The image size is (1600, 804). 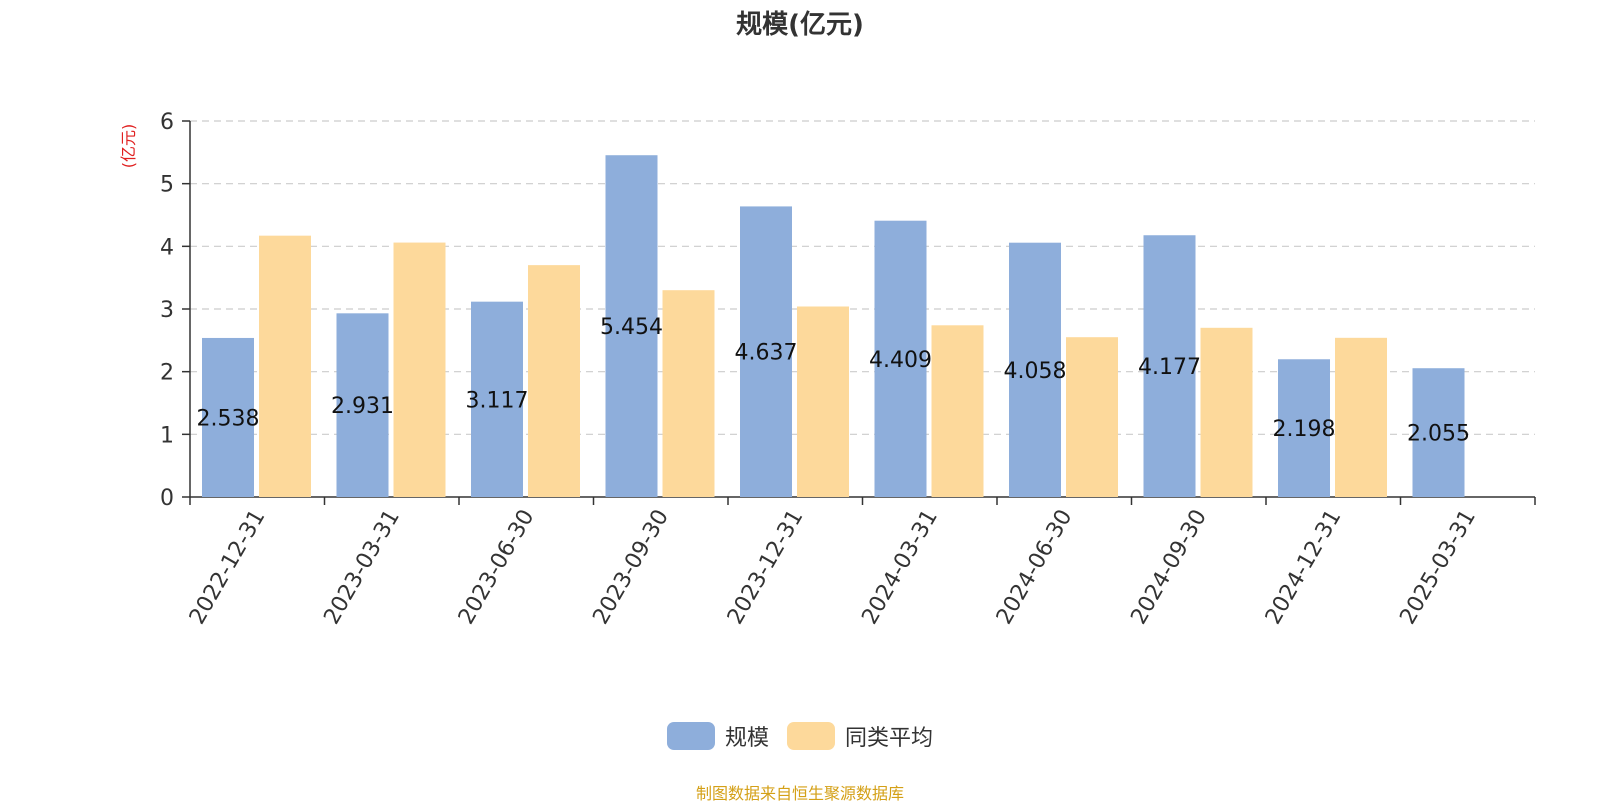 I want to click on y-tick-label: 6, so click(x=167, y=122).